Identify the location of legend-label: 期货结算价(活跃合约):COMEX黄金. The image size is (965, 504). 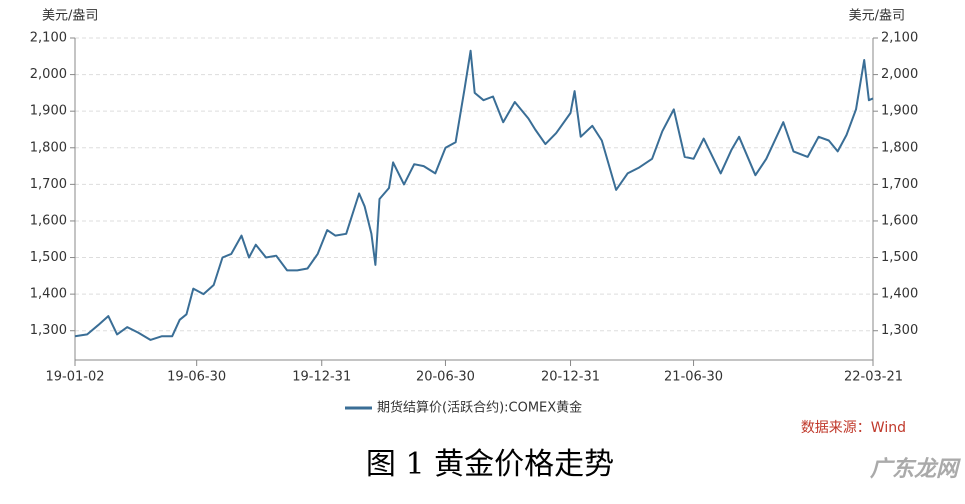
(479, 408).